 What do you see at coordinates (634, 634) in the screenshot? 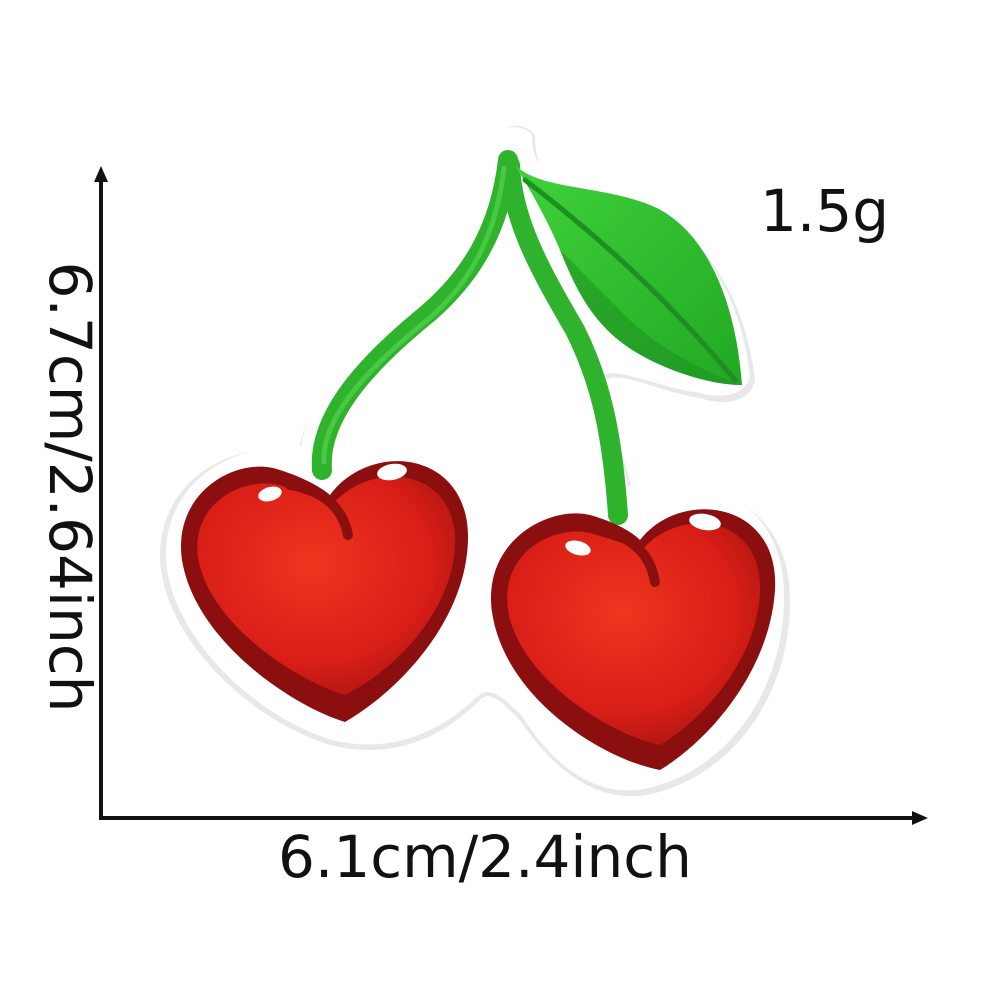
I see `right-cherry` at bounding box center [634, 634].